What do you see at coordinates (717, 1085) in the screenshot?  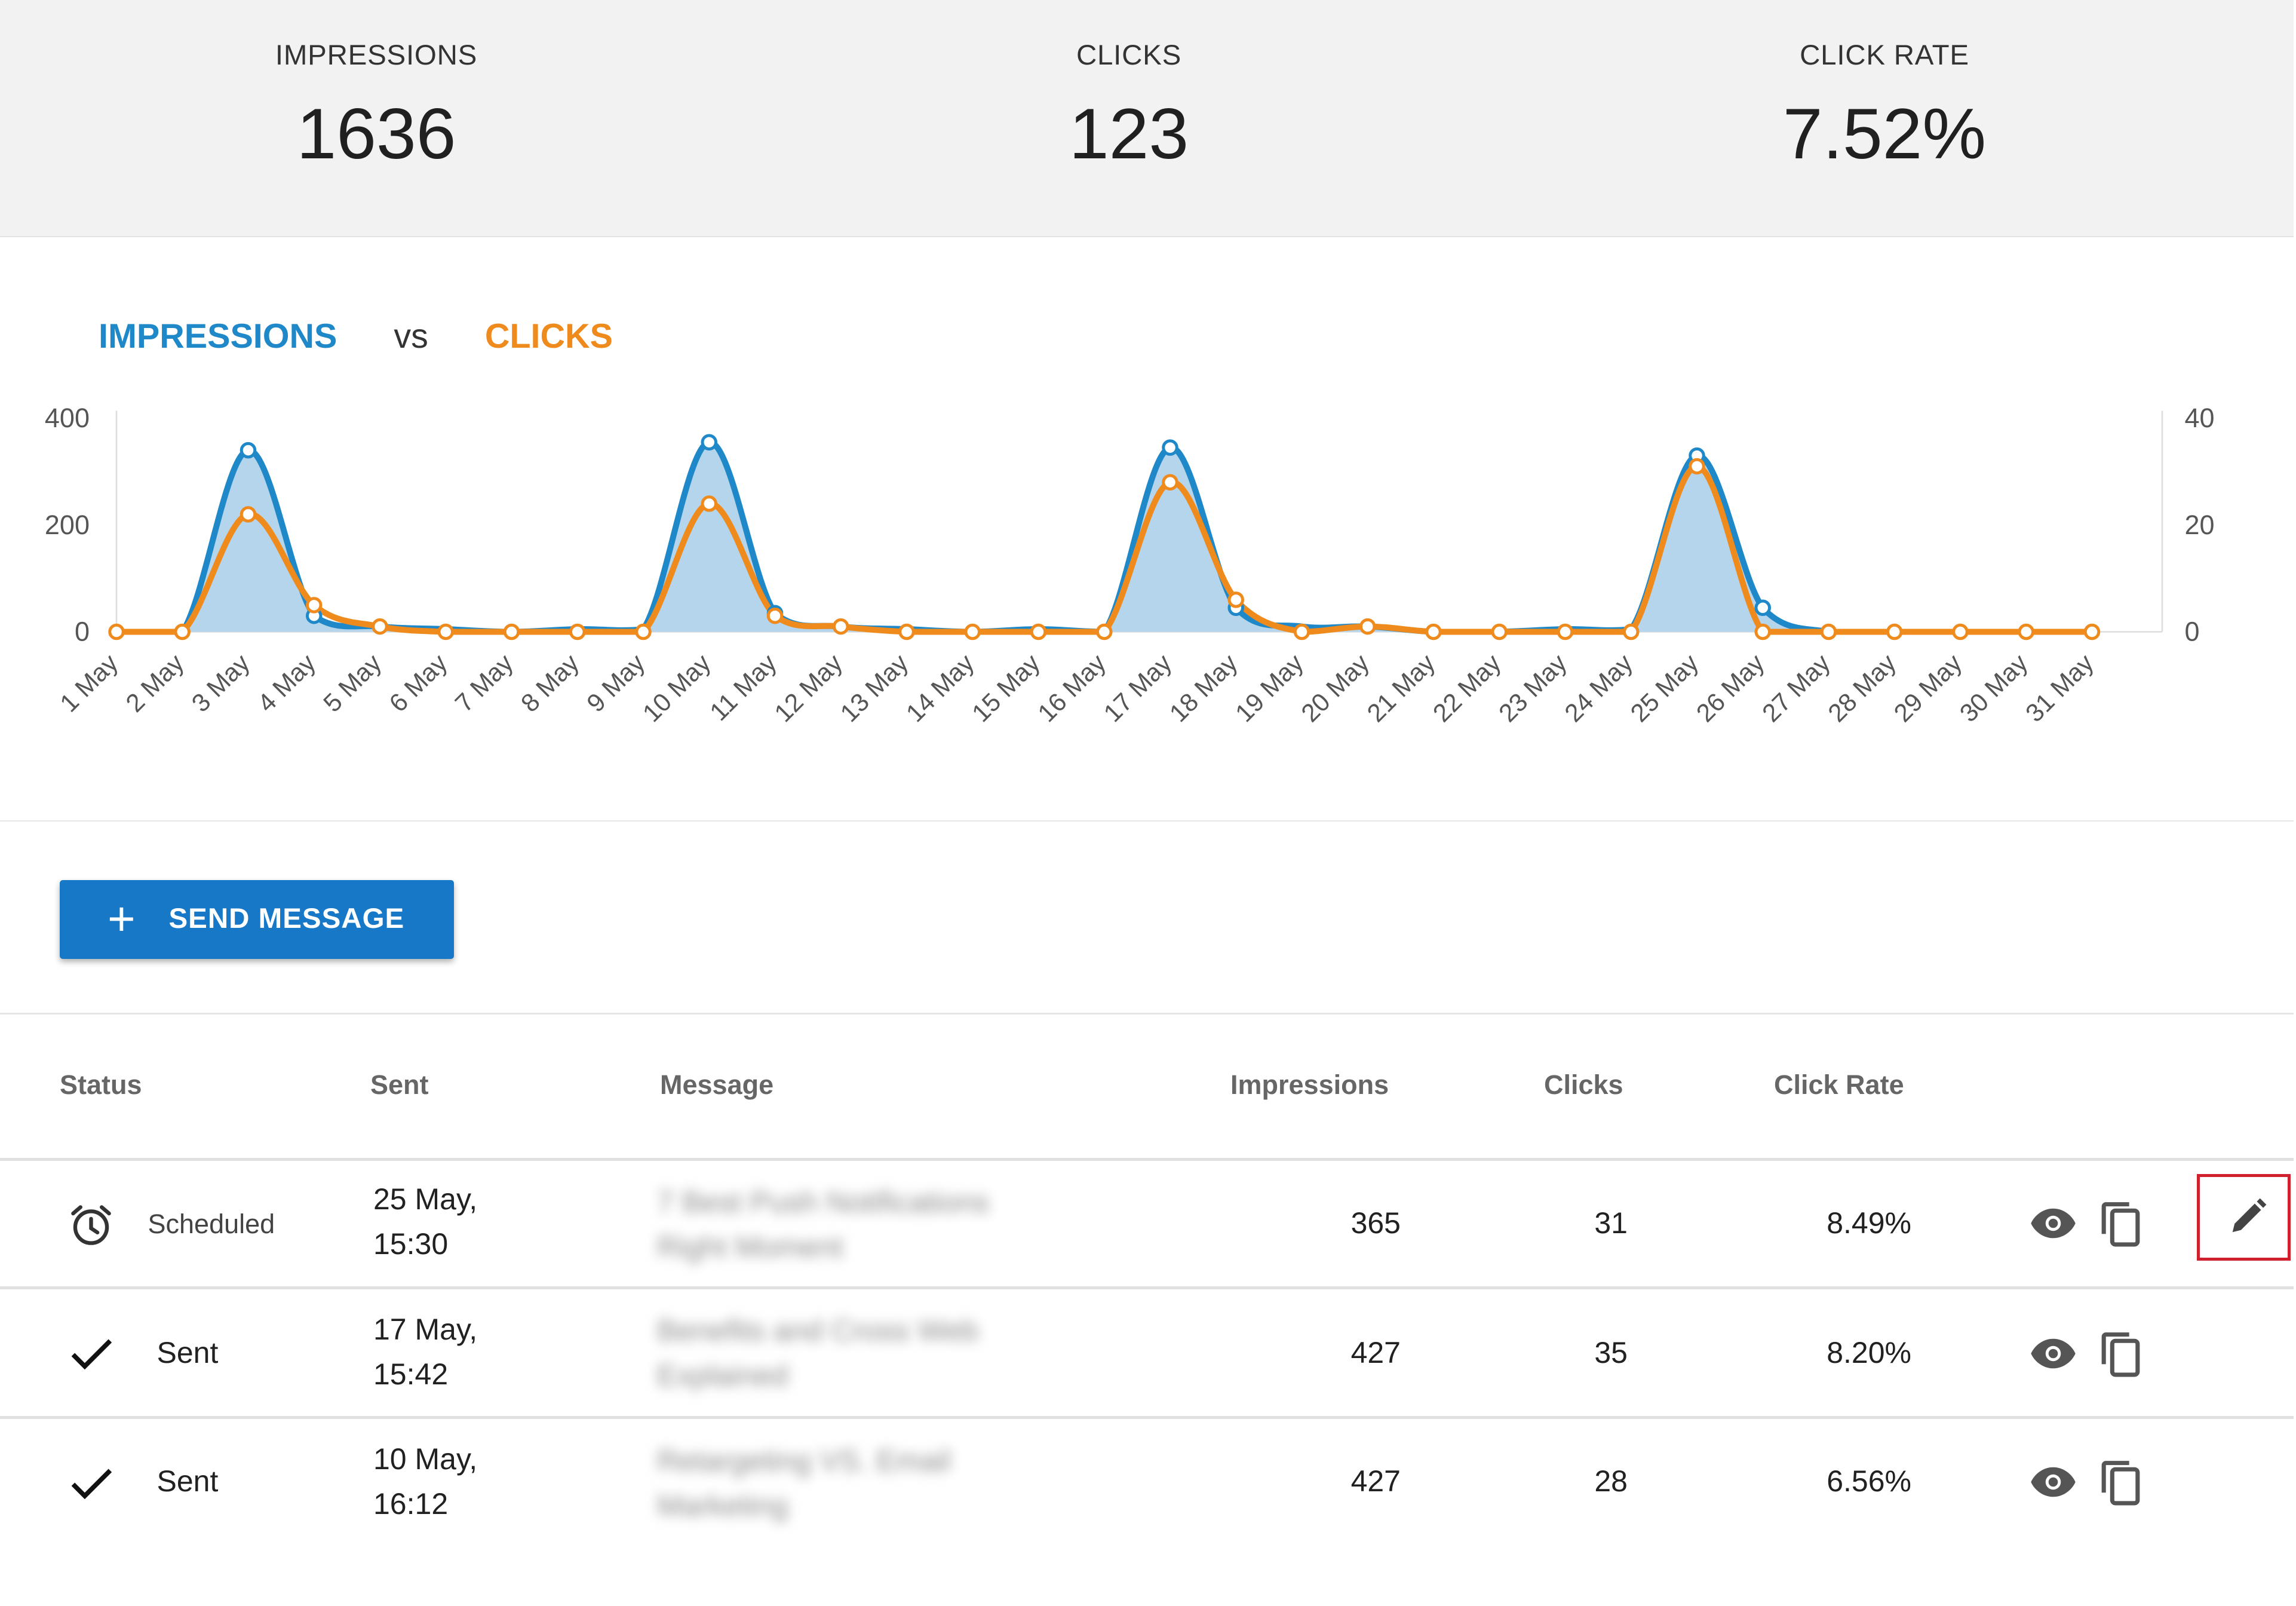 I see `column-header-message: Message` at bounding box center [717, 1085].